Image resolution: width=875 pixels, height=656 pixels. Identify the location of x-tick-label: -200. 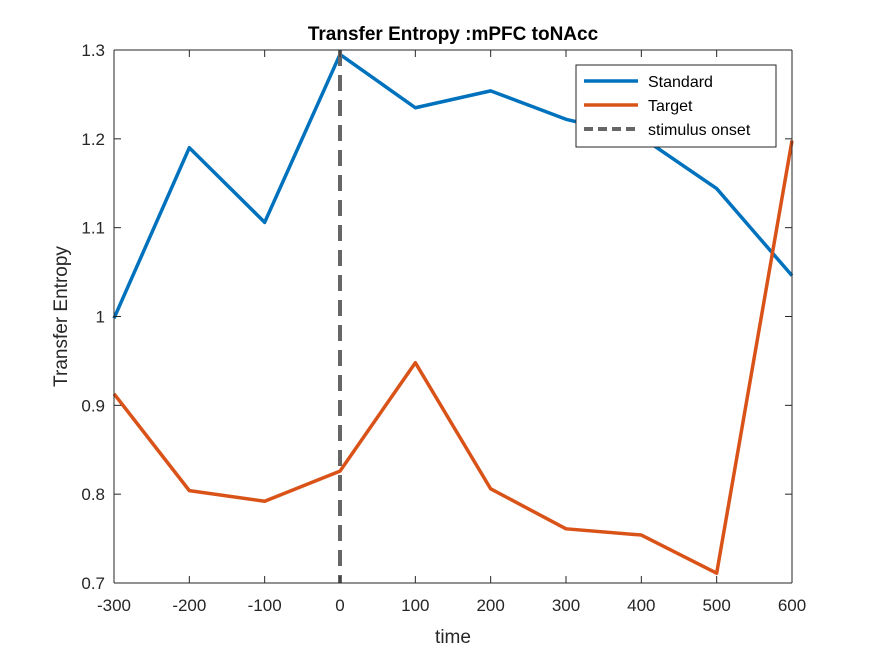
(189, 605).